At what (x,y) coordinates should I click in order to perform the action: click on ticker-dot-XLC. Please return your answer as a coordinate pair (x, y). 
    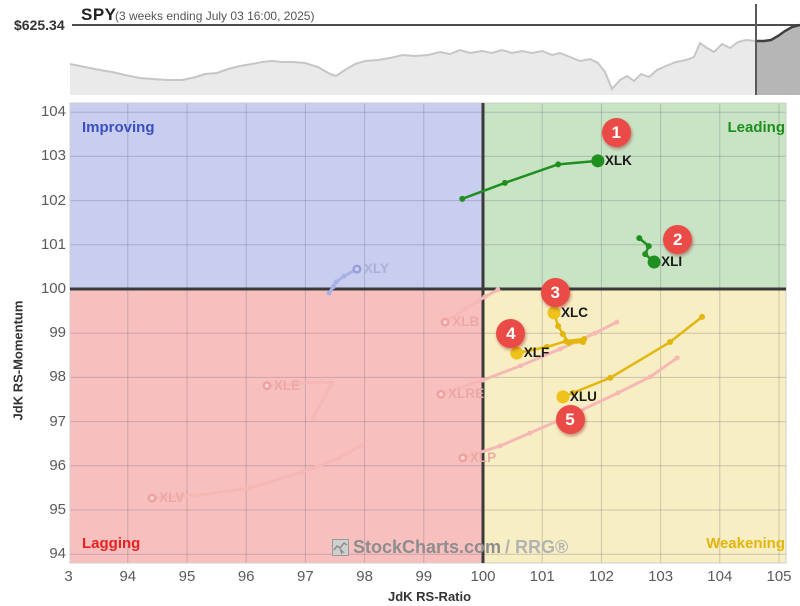
    Looking at the image, I should click on (554, 313).